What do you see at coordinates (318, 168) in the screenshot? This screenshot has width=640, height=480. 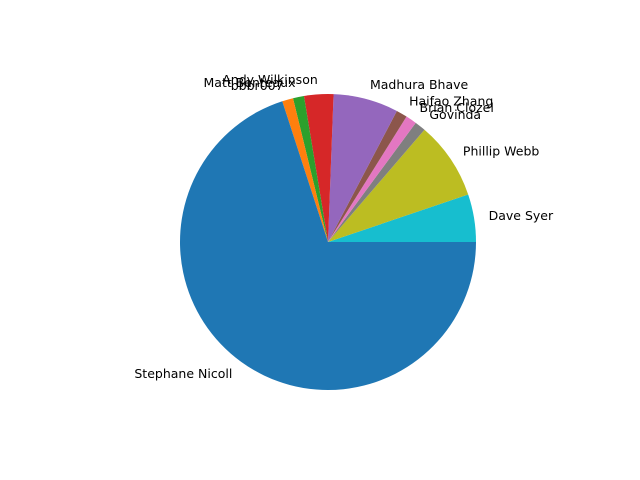 I see `pie-slice-andy-wilkinson` at bounding box center [318, 168].